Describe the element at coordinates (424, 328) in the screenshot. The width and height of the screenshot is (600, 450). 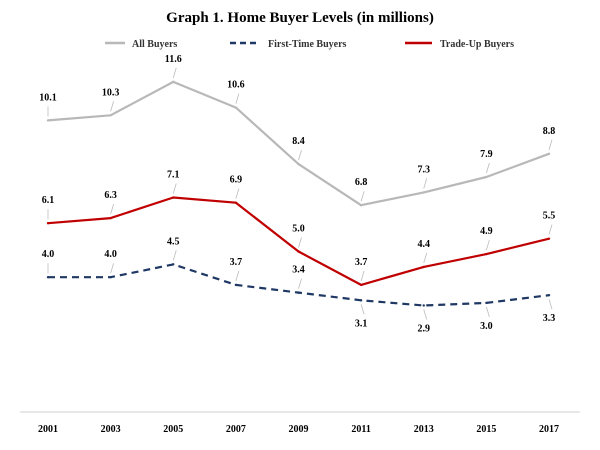
I see `data-label-1-6: 2.9` at that location.